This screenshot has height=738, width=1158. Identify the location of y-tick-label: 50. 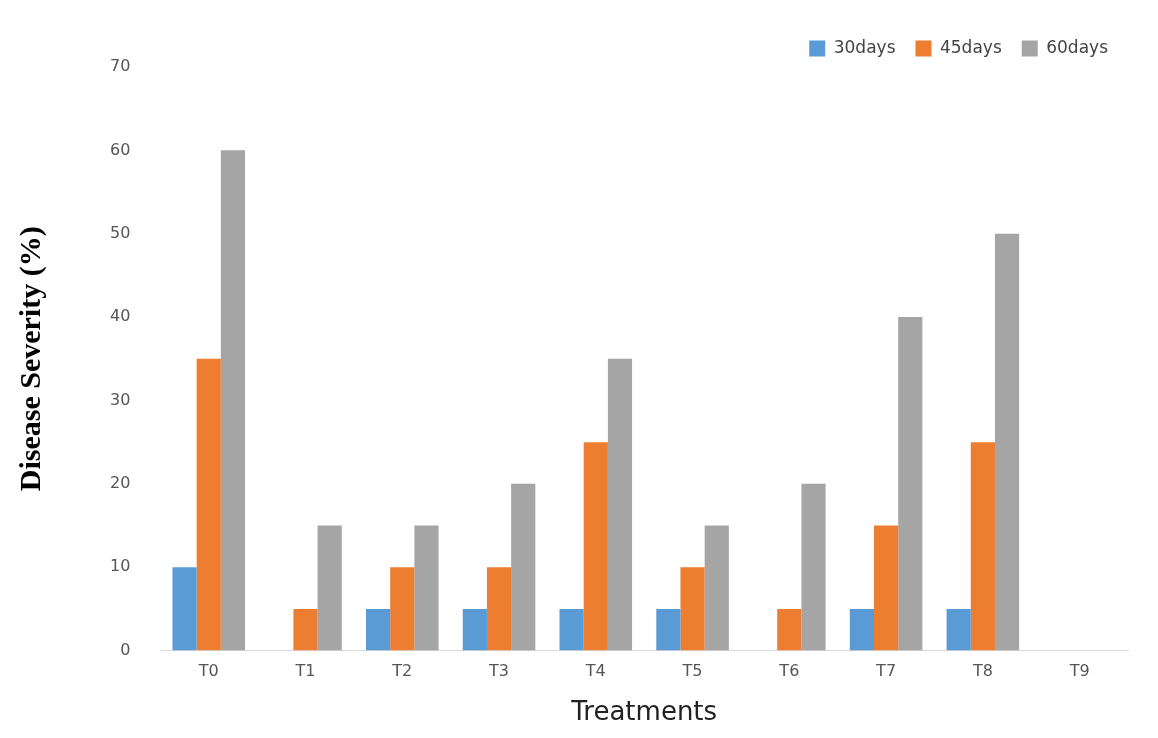
(120, 232).